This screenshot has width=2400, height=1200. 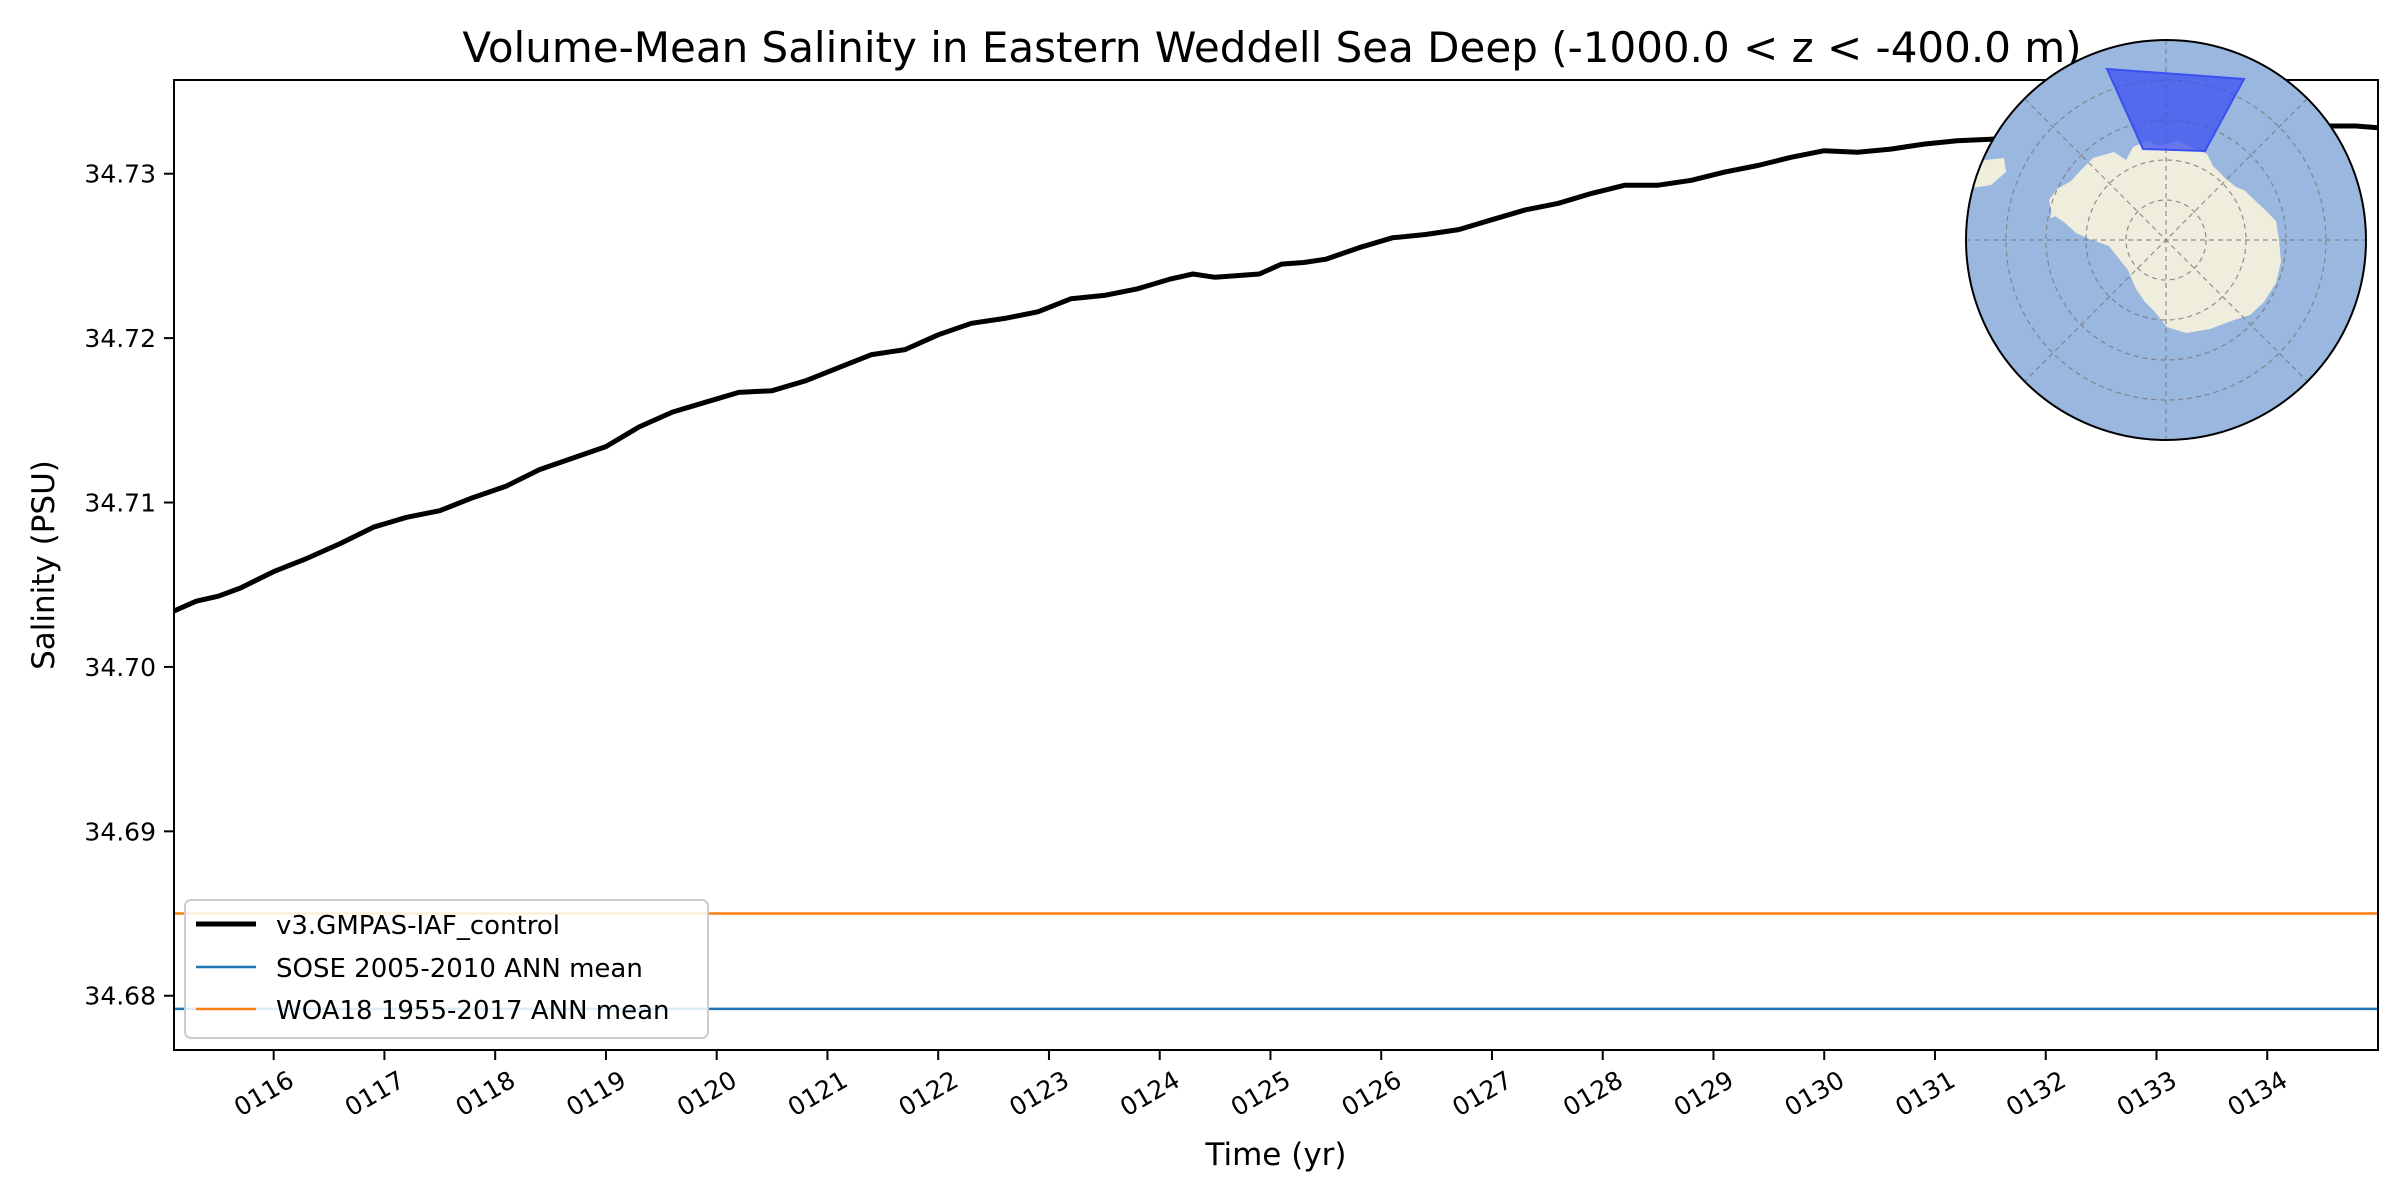 What do you see at coordinates (596, 1093) in the screenshot?
I see `x-tick-label: 0119` at bounding box center [596, 1093].